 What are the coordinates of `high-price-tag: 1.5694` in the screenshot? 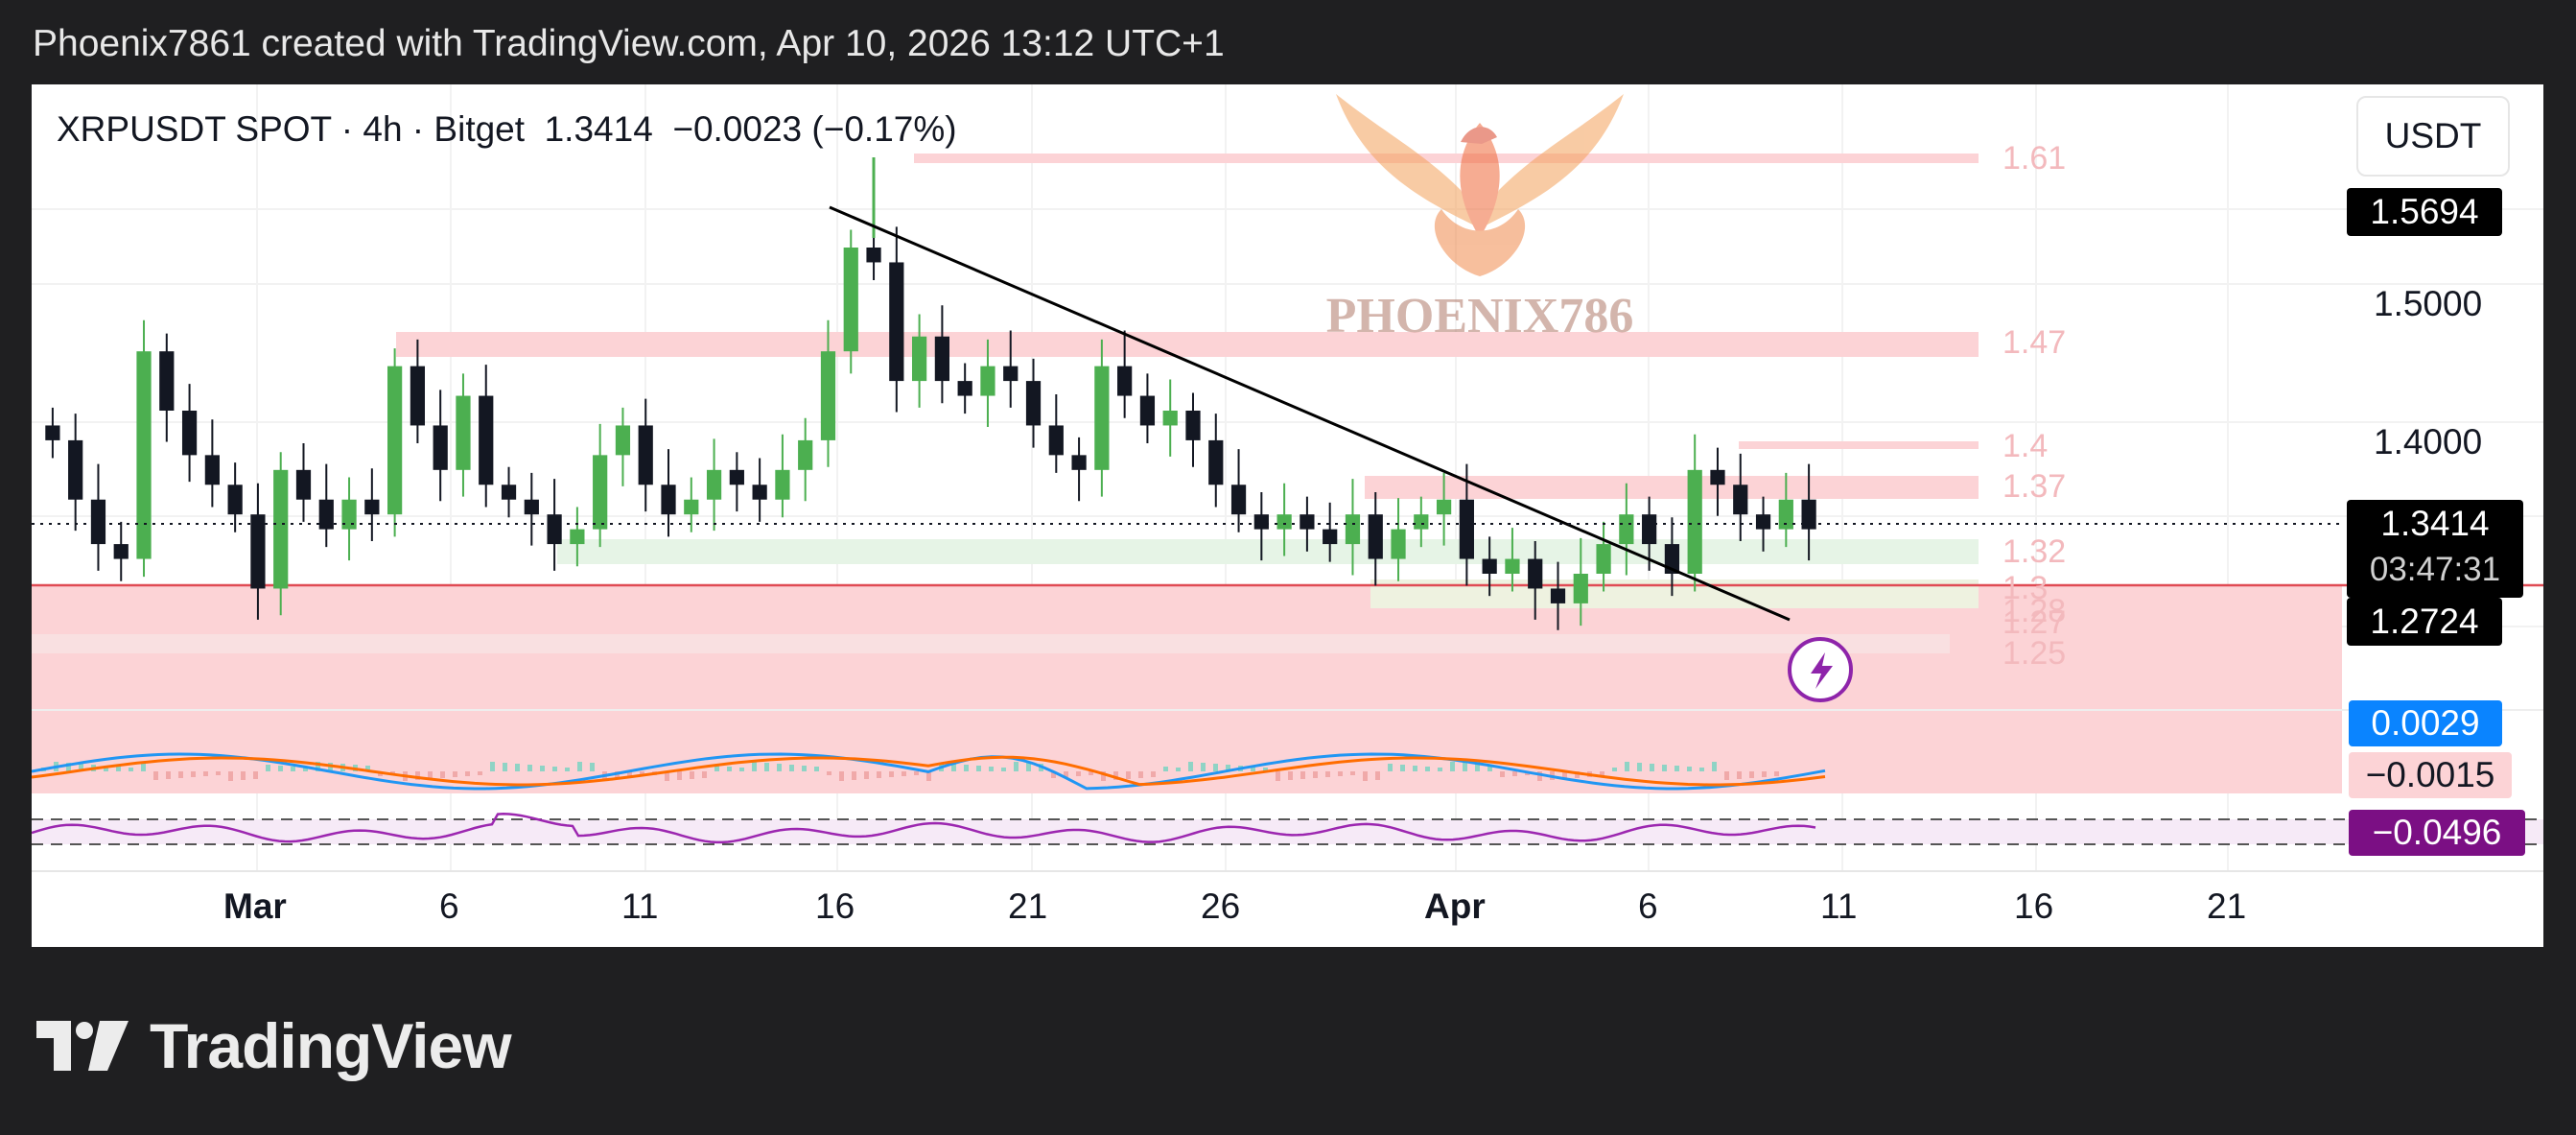 It's located at (2424, 212).